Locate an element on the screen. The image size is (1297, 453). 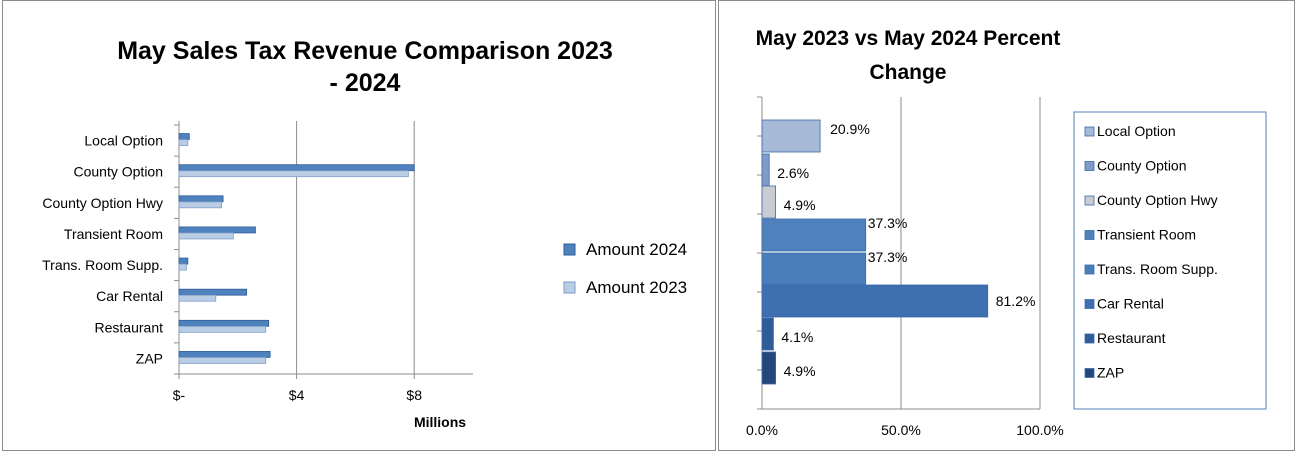
x-tick-label: $8 is located at coordinates (414, 395).